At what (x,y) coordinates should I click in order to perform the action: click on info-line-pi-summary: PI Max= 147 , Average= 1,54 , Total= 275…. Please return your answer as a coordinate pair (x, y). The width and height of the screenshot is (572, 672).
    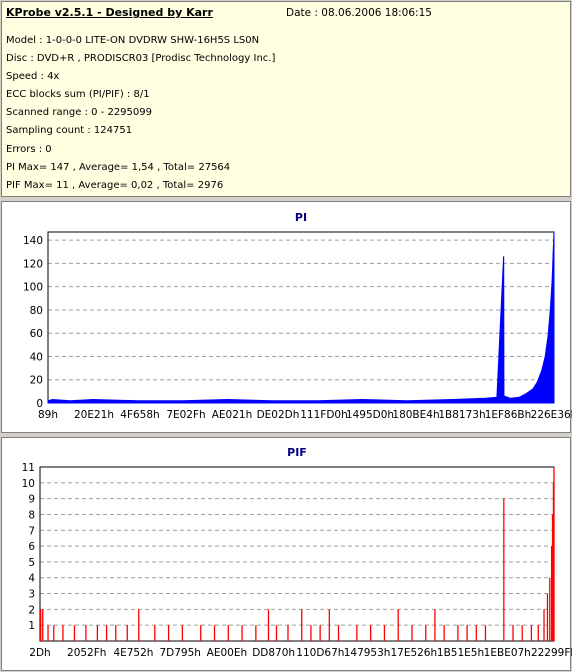
    Looking at the image, I should click on (118, 167).